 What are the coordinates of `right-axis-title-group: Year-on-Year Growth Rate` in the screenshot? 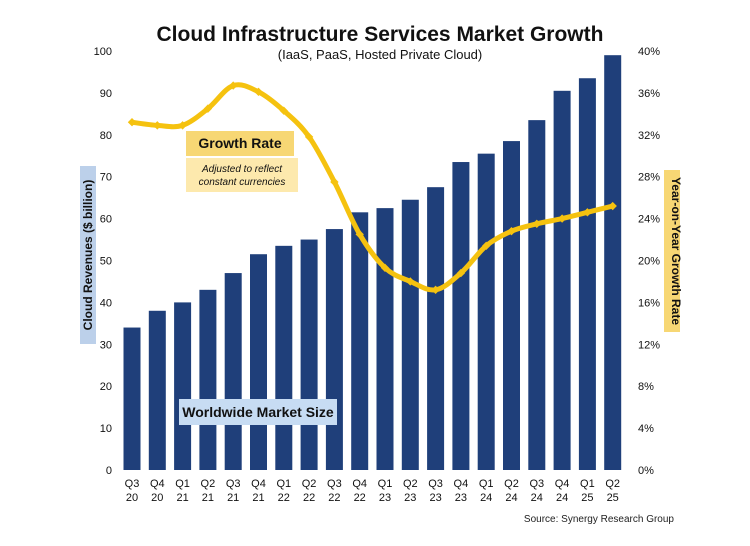 It's located at (673, 251).